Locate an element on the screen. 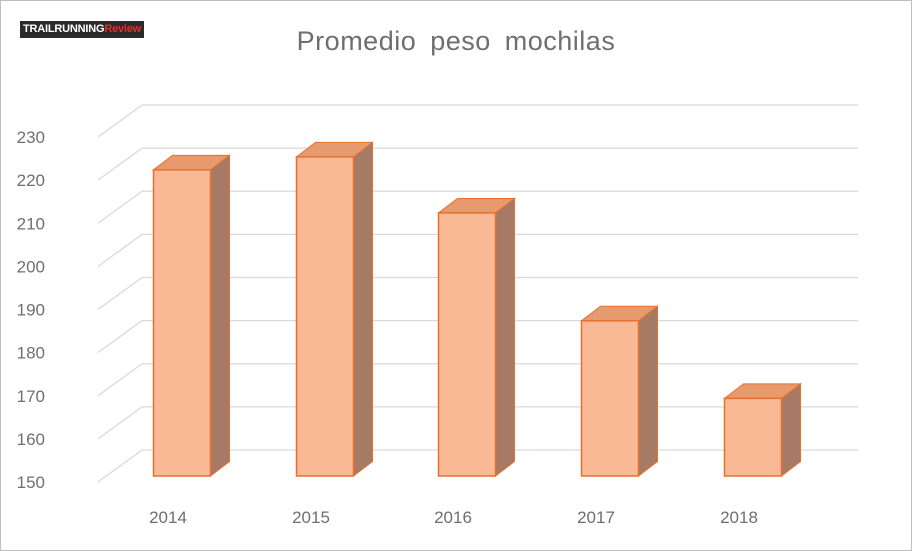  y-tick-label: 210 is located at coordinates (31, 223).